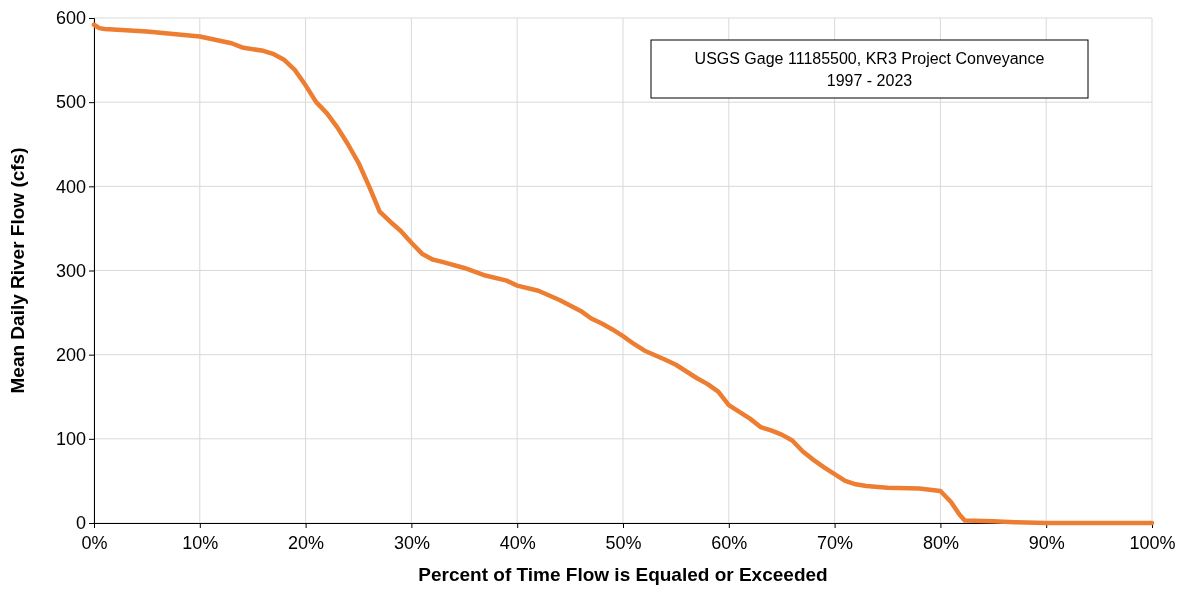  I want to click on x-tick-label: 80%, so click(940, 543).